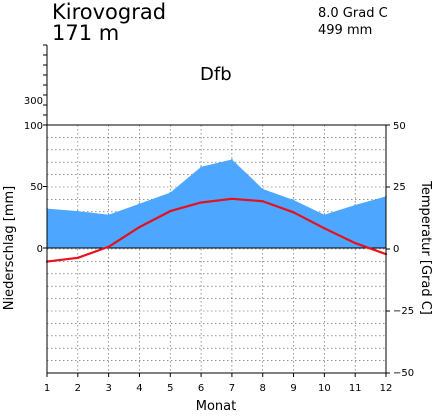 The width and height of the screenshot is (436, 416). I want to click on precip-tick-300: 300, so click(33, 101).